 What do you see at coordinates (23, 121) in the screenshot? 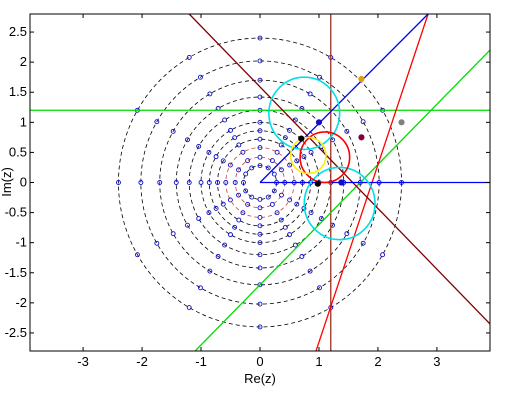
I see `y-tick-label: 1` at bounding box center [23, 121].